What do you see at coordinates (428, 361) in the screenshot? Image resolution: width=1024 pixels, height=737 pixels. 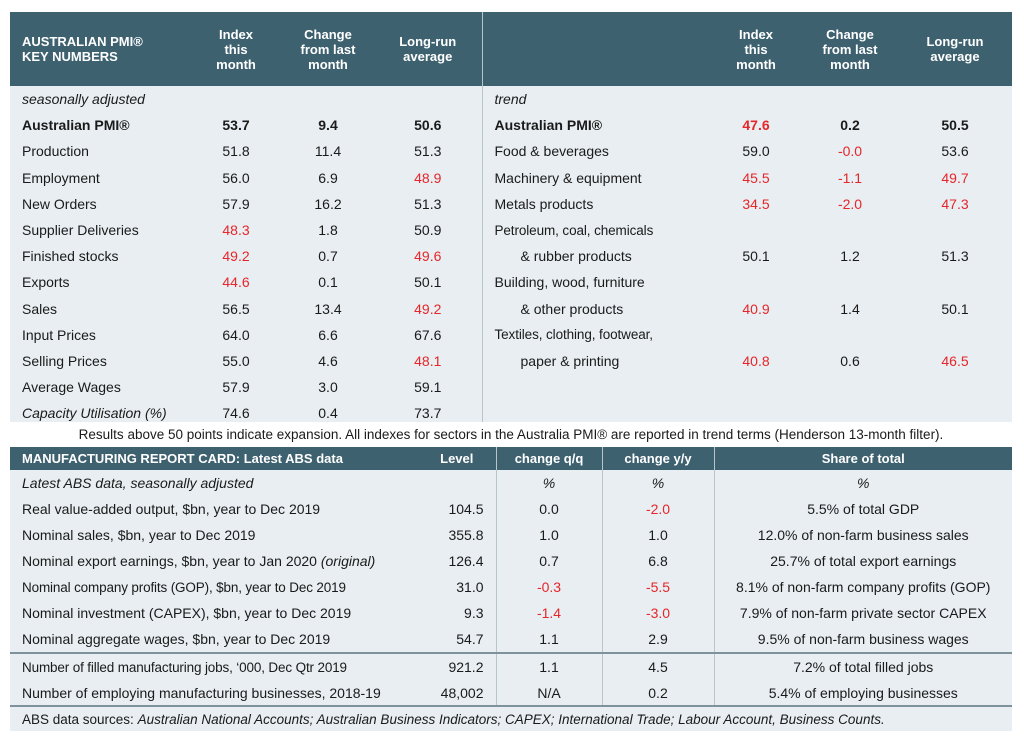 I see `left-longrun-value: 48.1` at bounding box center [428, 361].